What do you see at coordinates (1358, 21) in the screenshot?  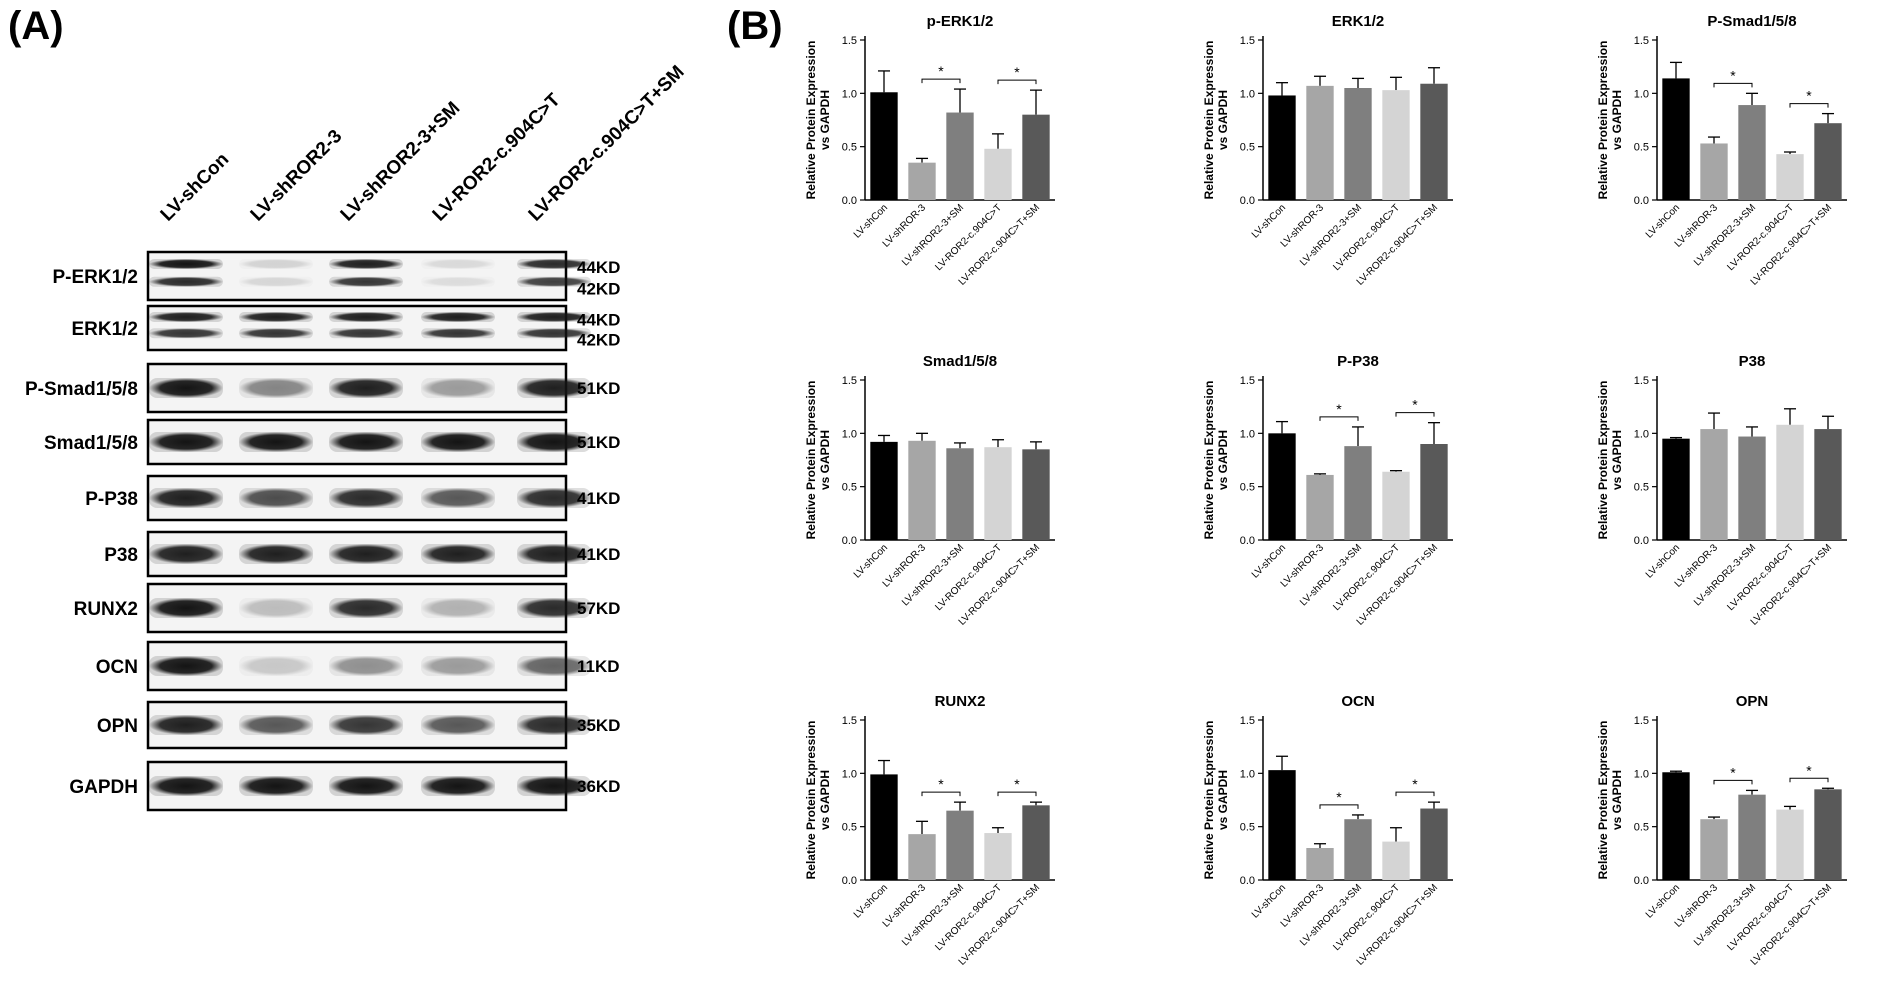 I see `chart-title: ERK1/2` at bounding box center [1358, 21].